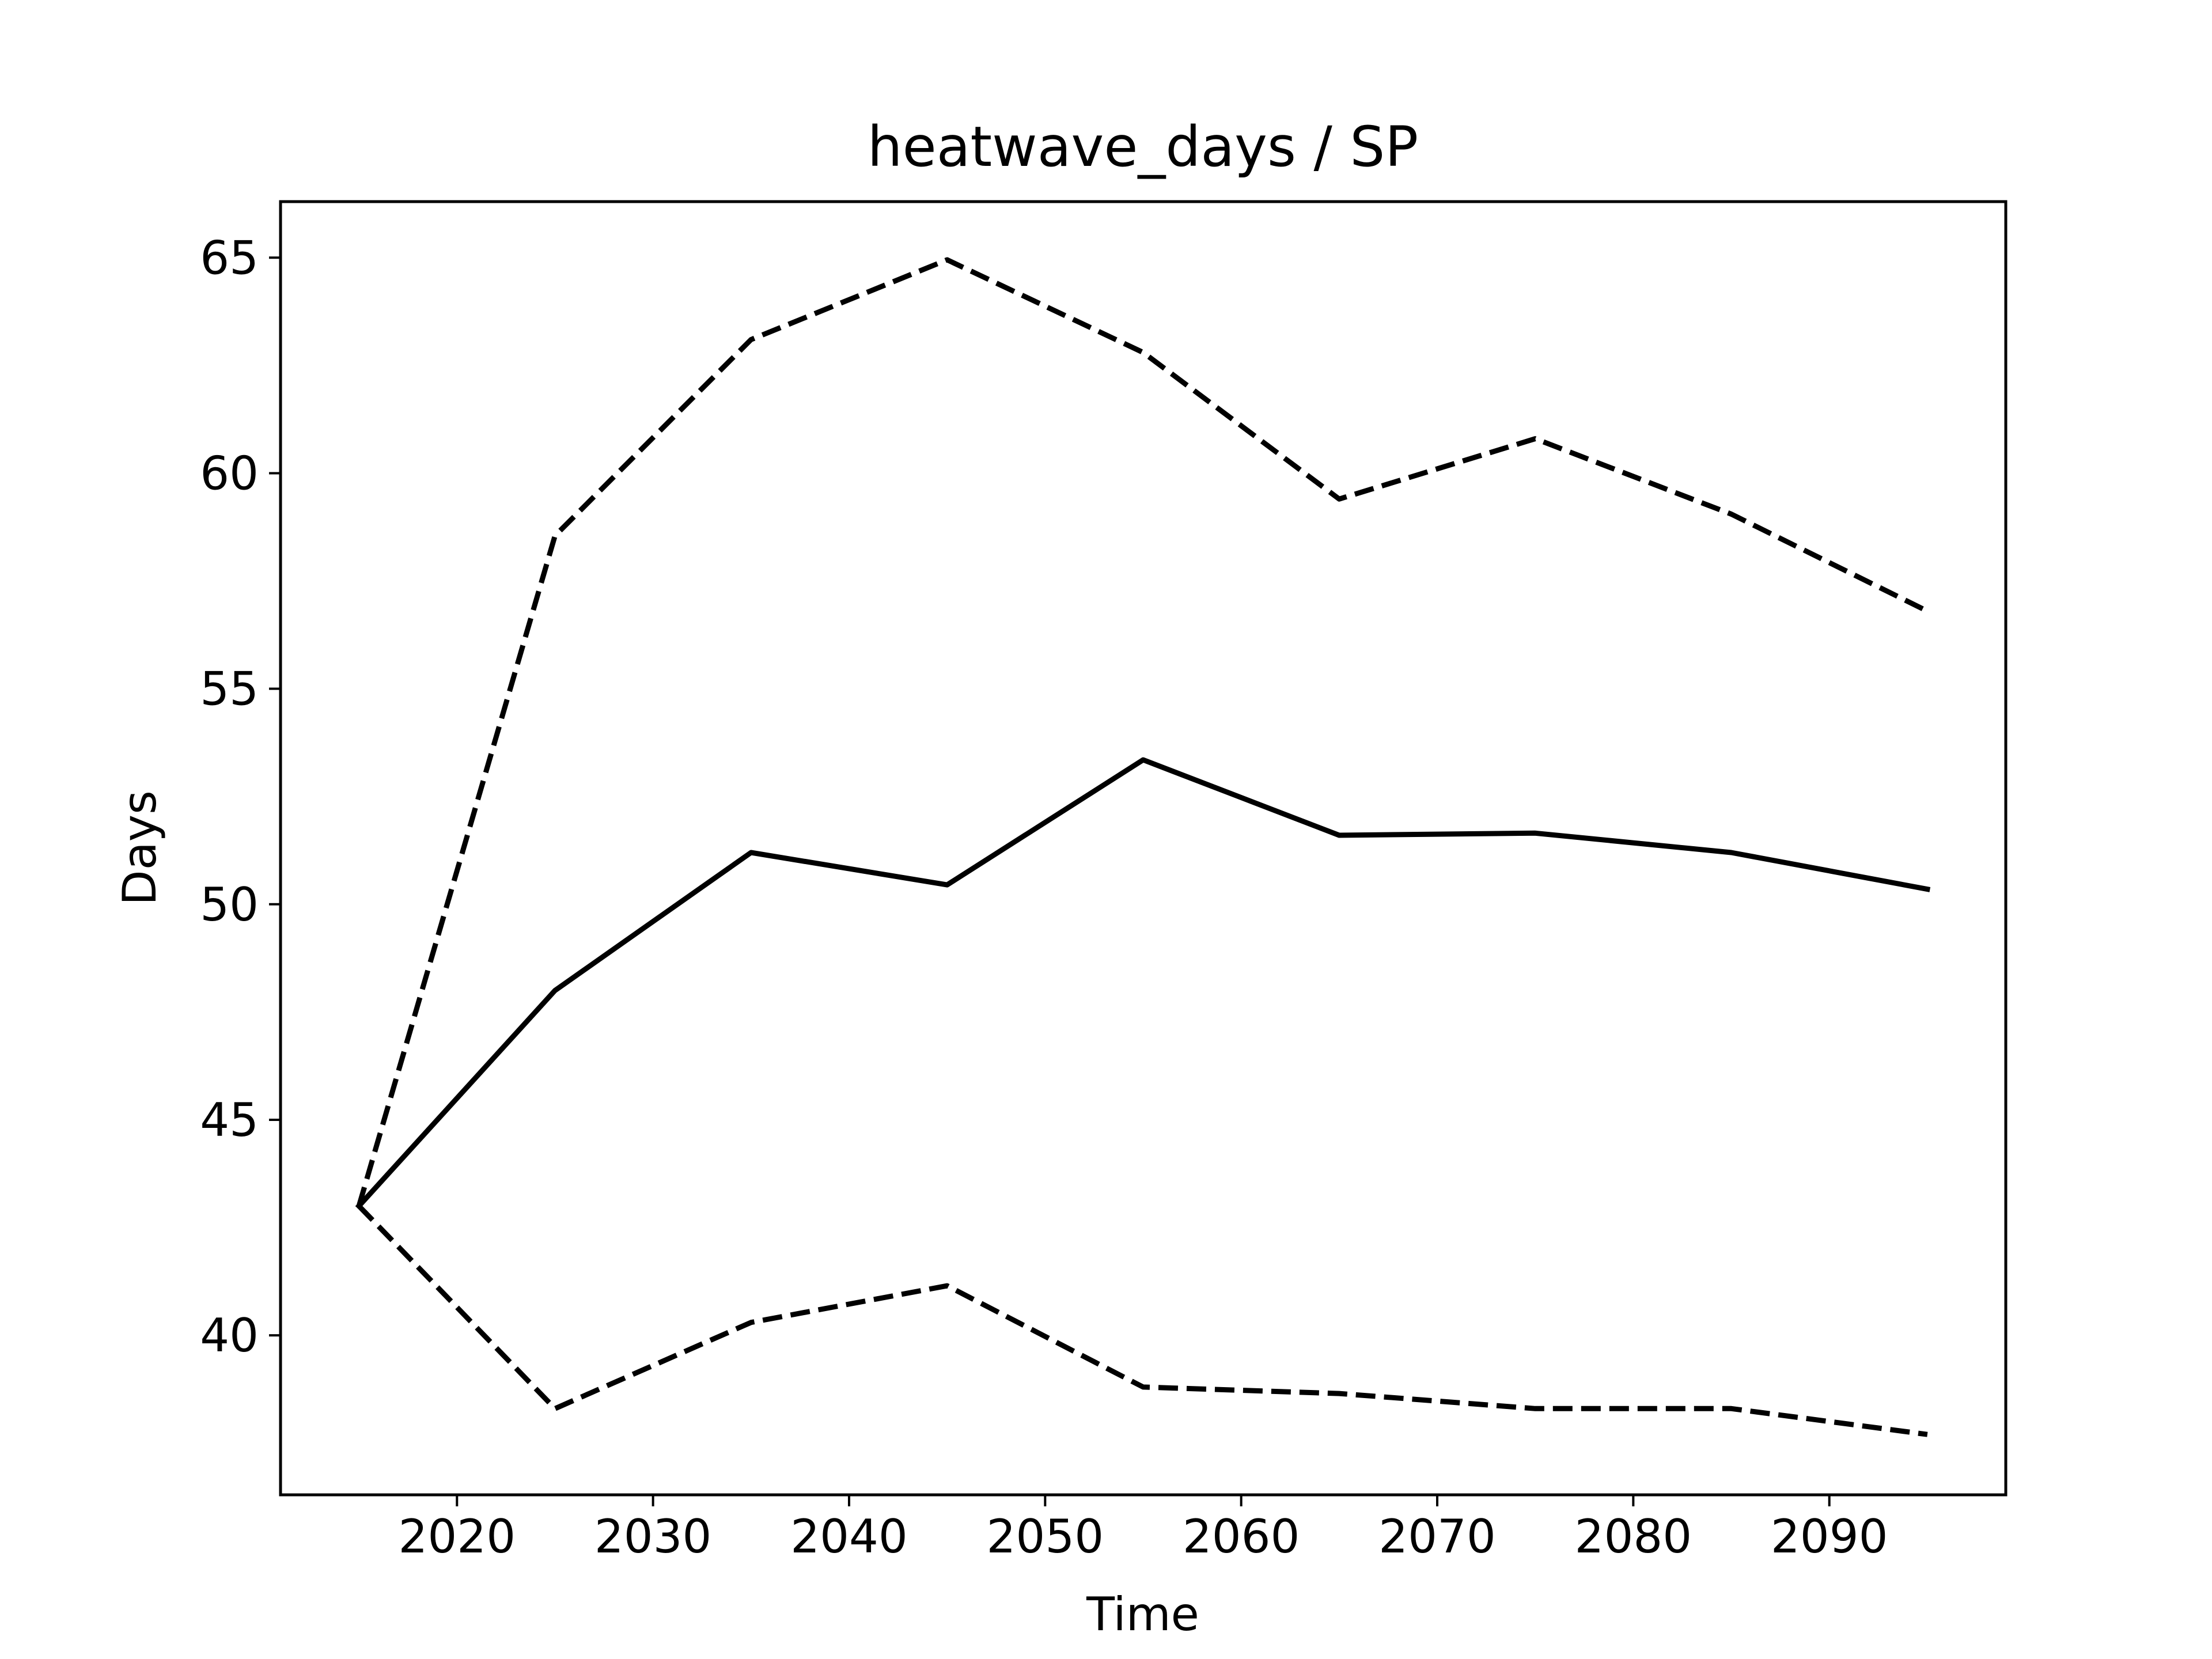  I want to click on y-tick-label: 50, so click(229, 904).